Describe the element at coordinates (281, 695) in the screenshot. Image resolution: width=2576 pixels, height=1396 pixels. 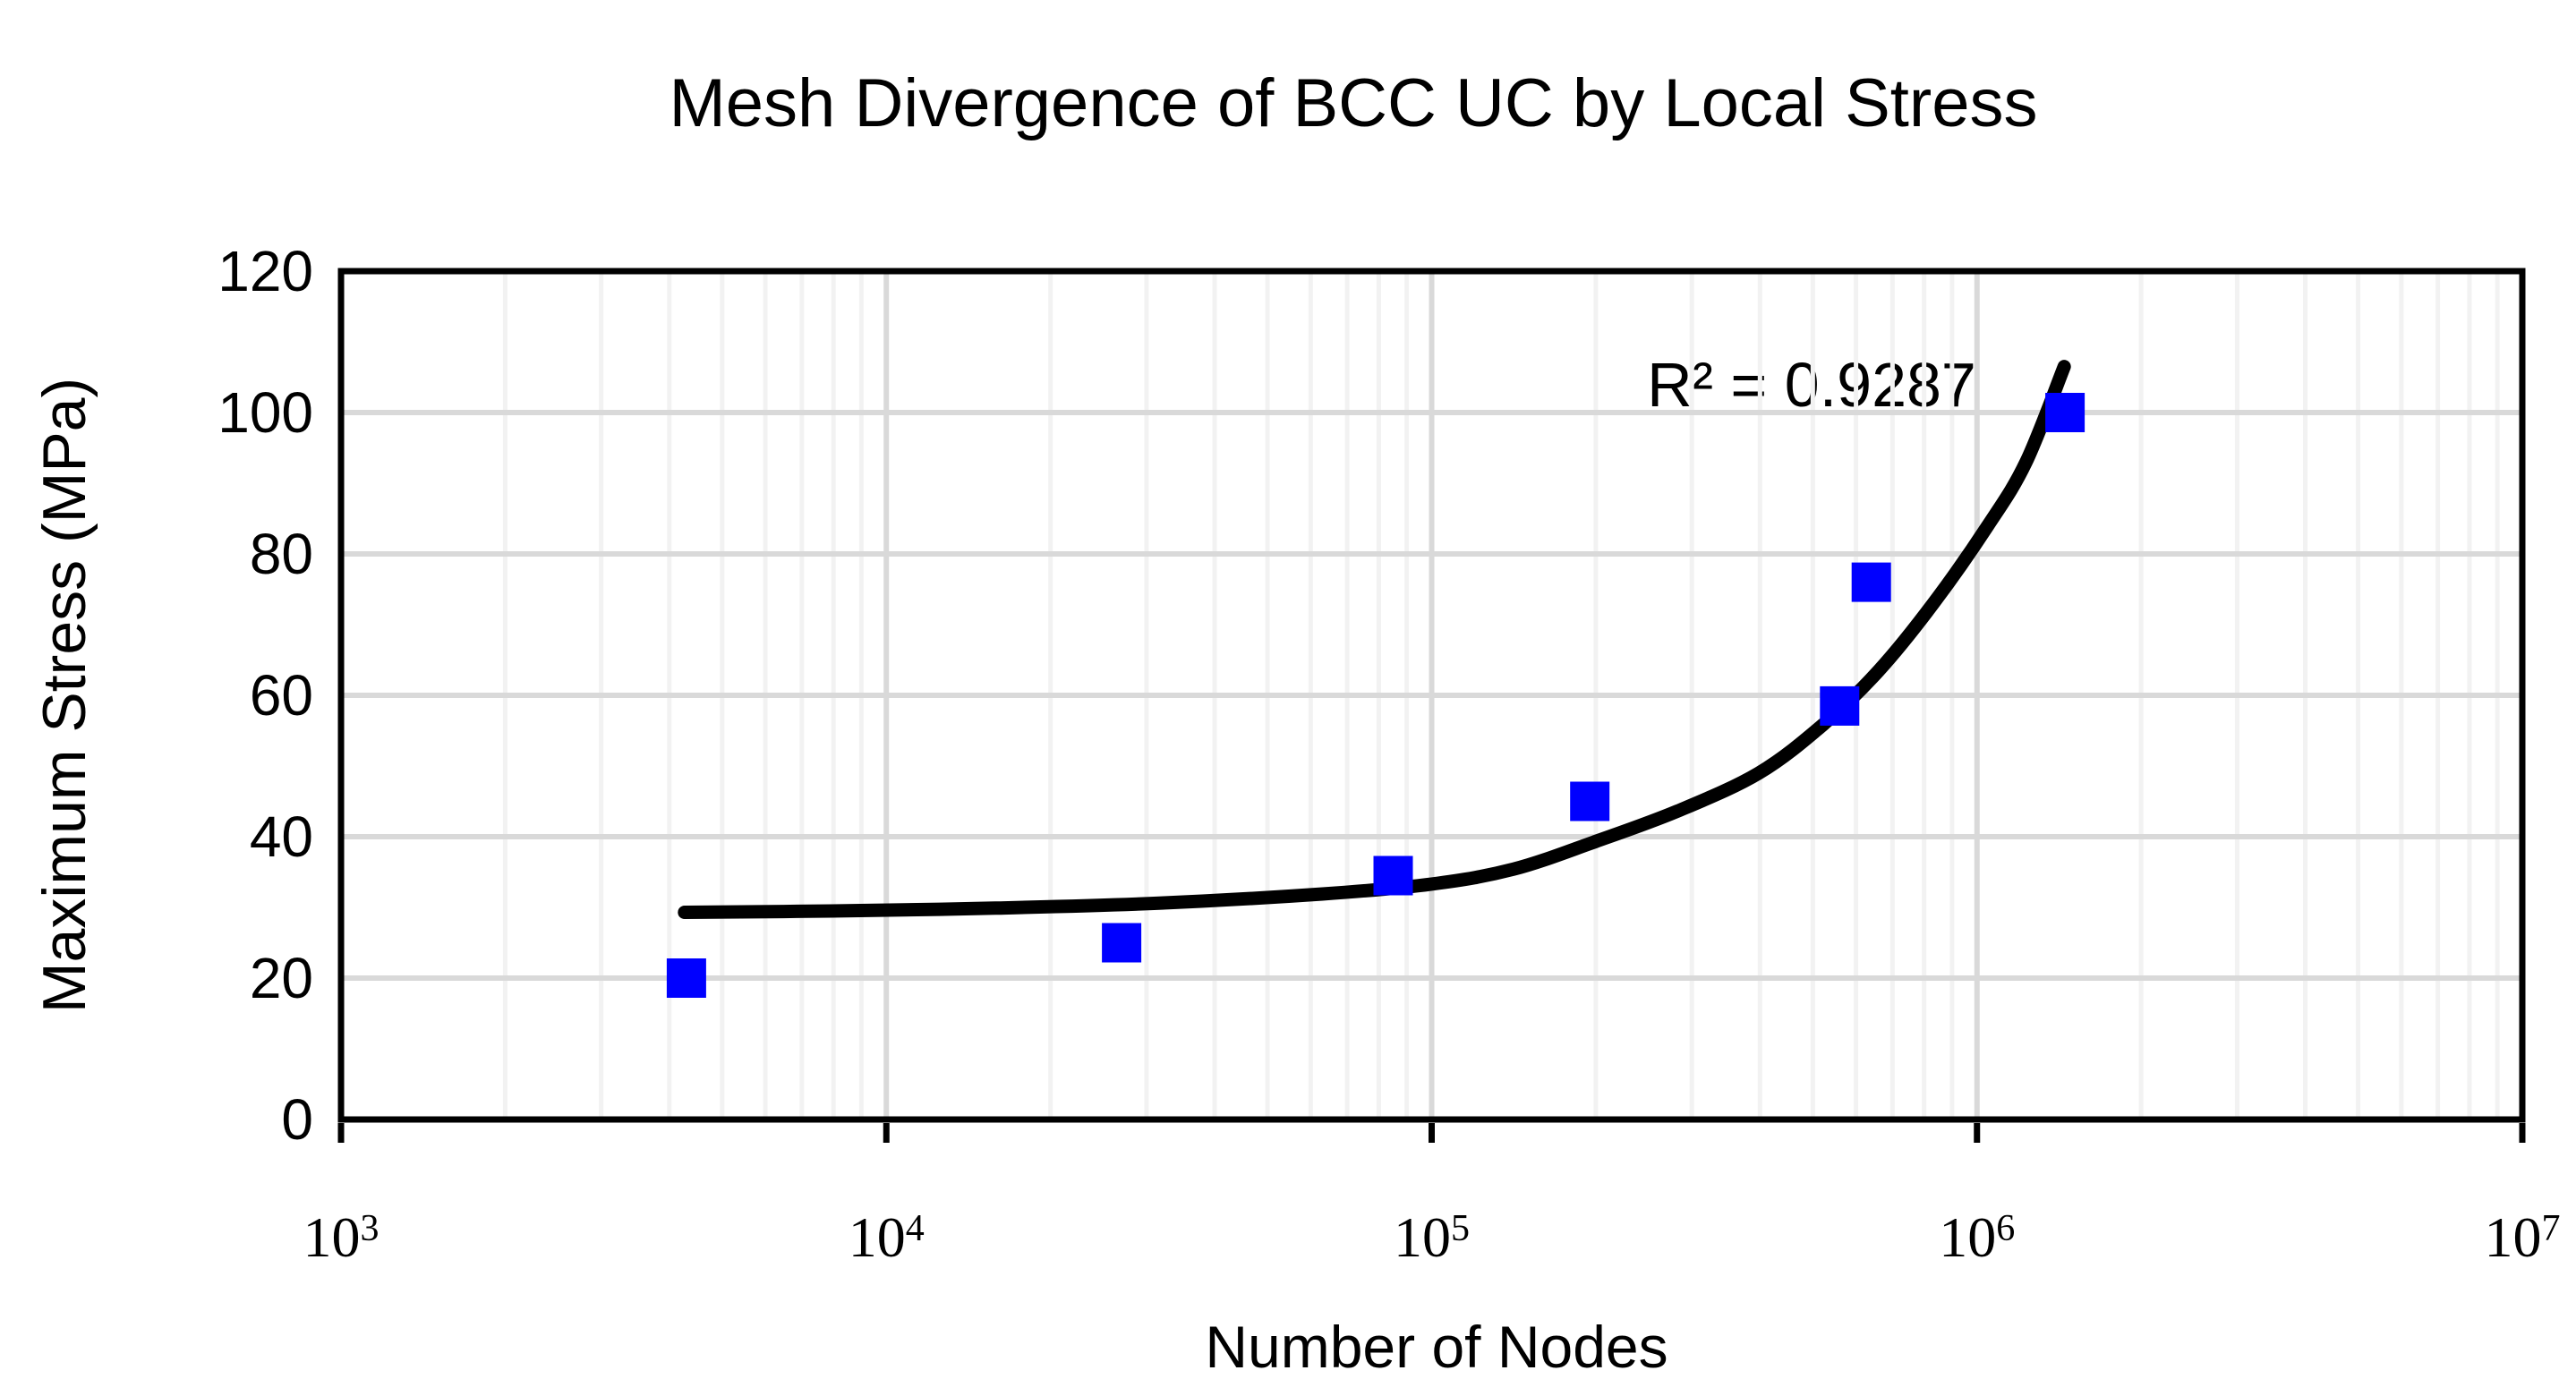
I see `y-tick-label: 60` at that location.